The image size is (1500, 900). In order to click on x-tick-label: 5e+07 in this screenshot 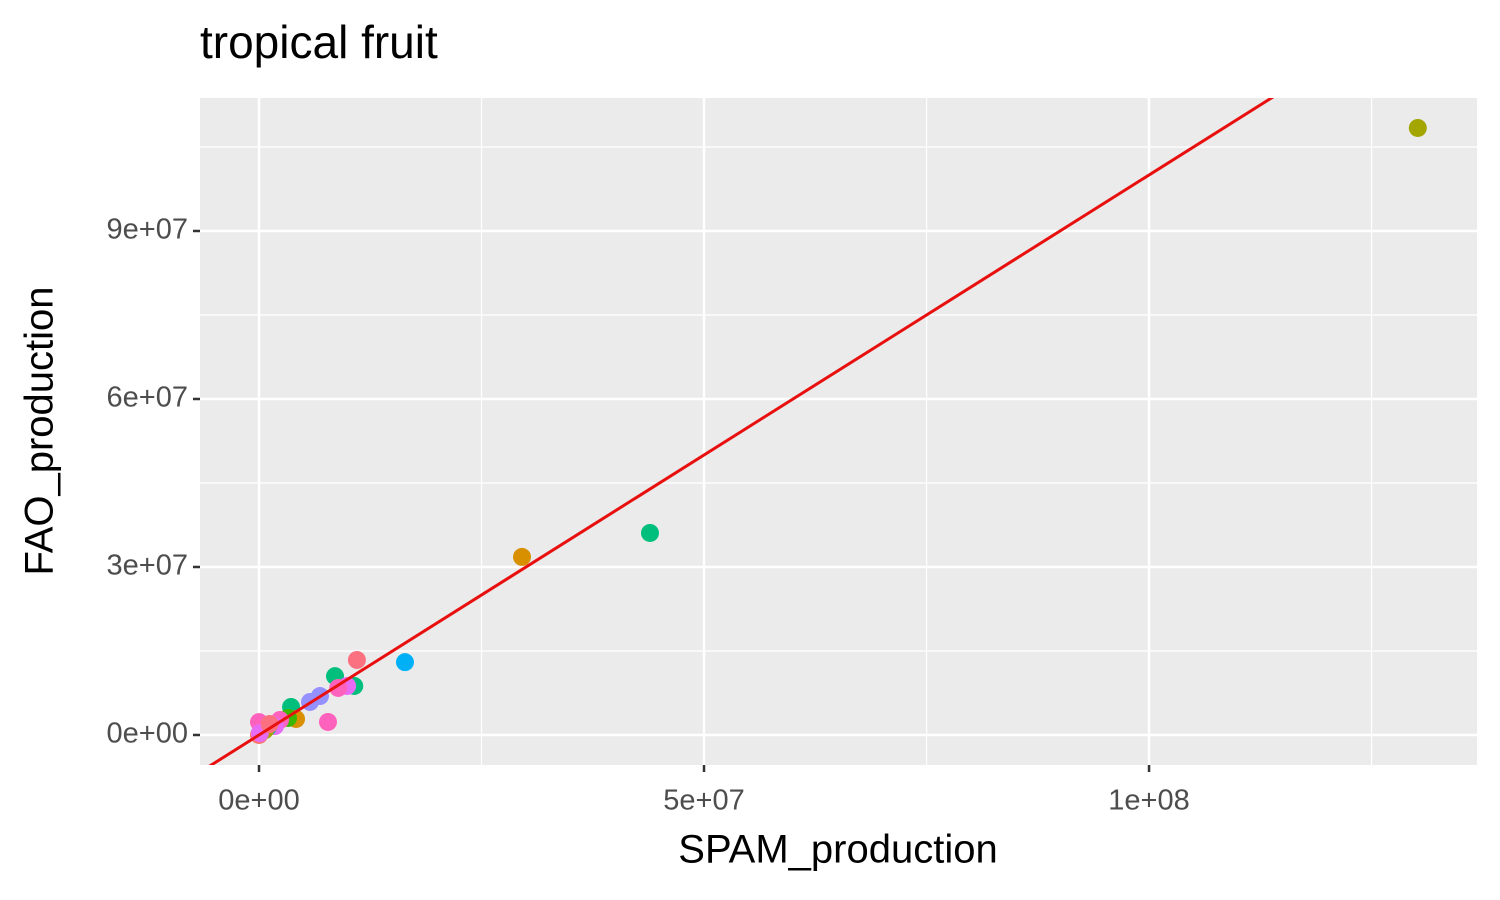, I will do `click(703, 801)`.